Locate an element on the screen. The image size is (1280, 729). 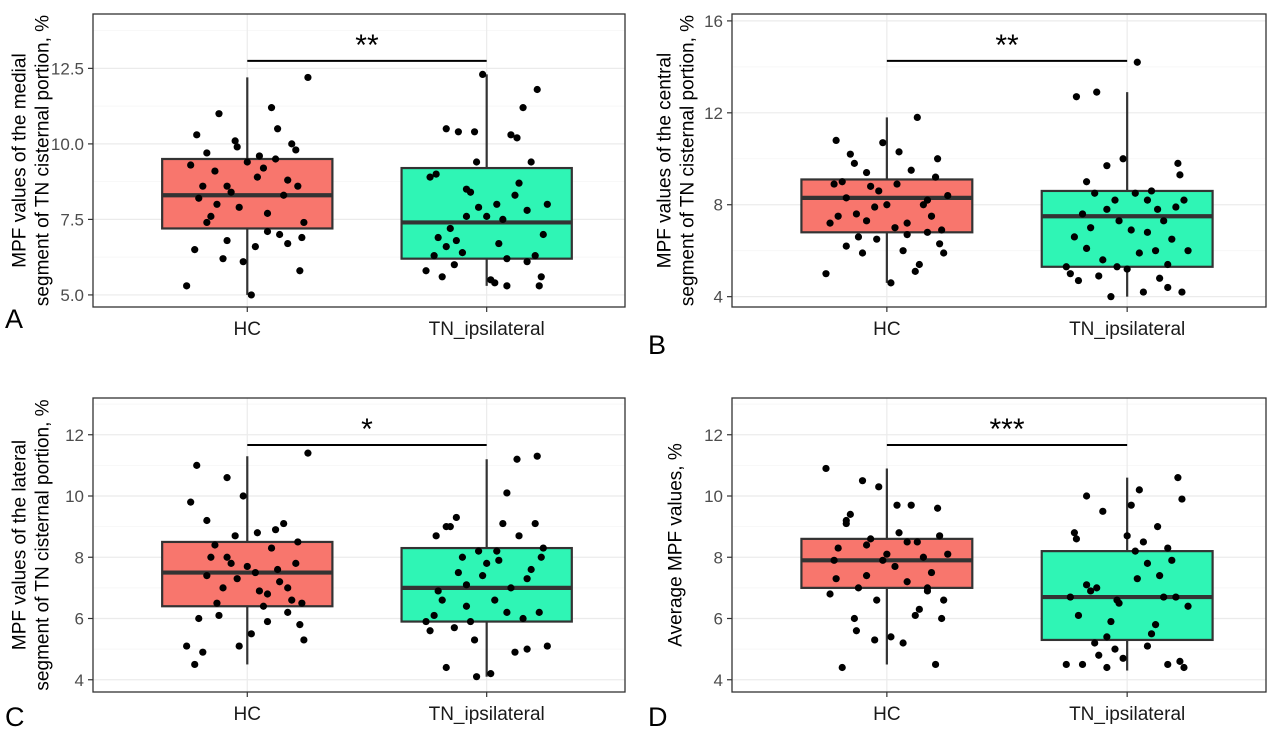
ytick-label: 6 is located at coordinates (79, 619).